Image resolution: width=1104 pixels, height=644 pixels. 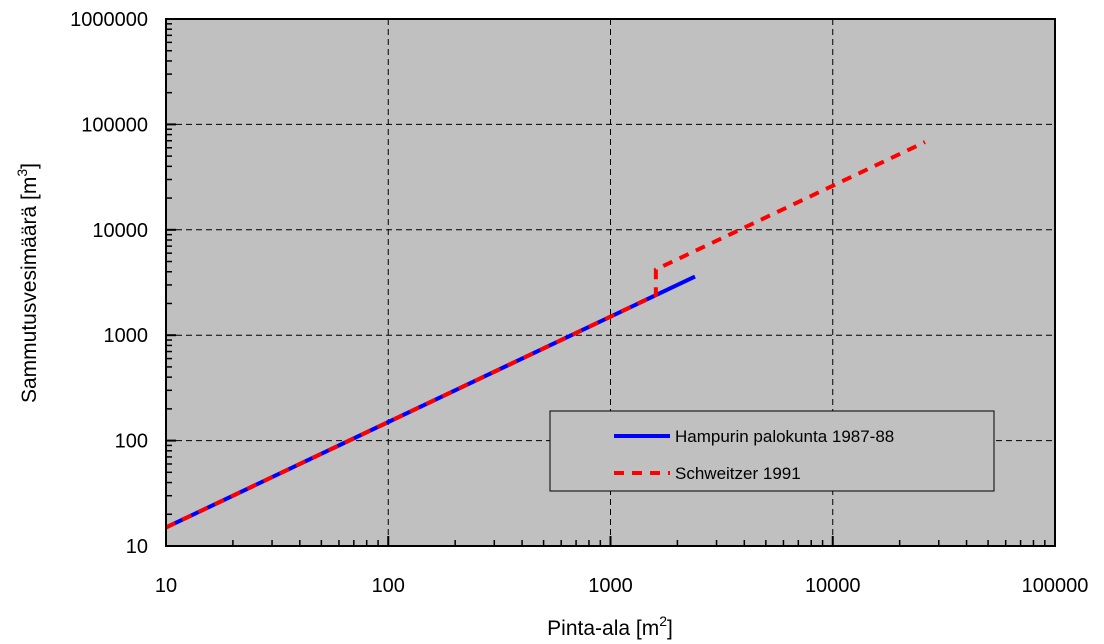 I want to click on y-tick-label: 100000, so click(x=114, y=125).